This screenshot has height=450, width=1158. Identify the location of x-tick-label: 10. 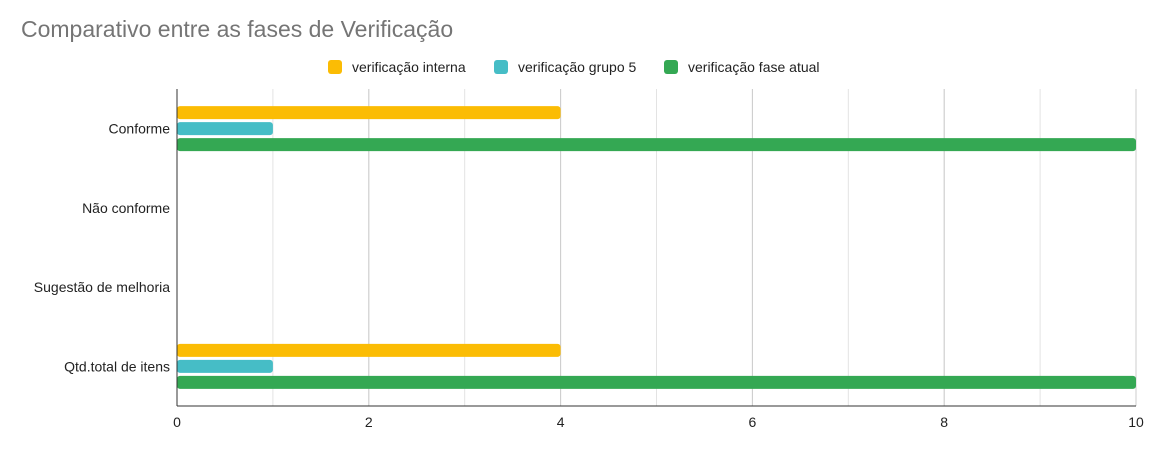
(1136, 422).